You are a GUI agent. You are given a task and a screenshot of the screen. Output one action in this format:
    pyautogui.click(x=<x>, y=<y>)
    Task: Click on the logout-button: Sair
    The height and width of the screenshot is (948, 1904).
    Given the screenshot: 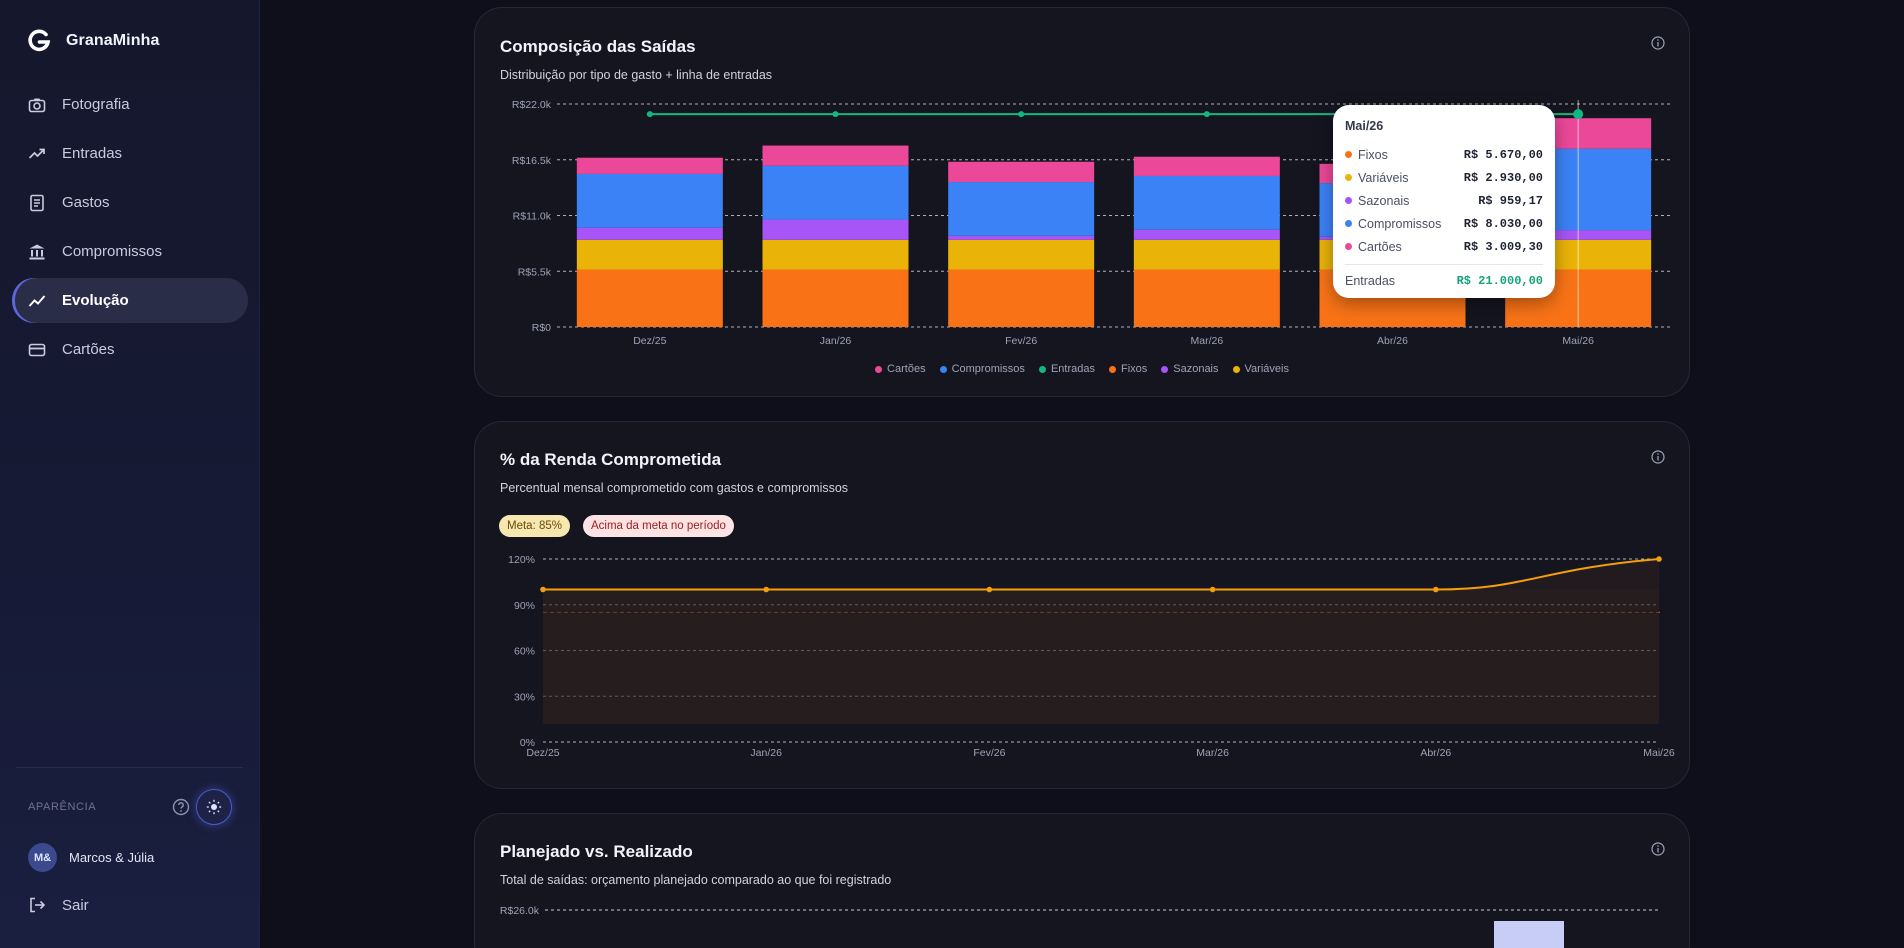 What is the action you would take?
    pyautogui.click(x=58, y=905)
    